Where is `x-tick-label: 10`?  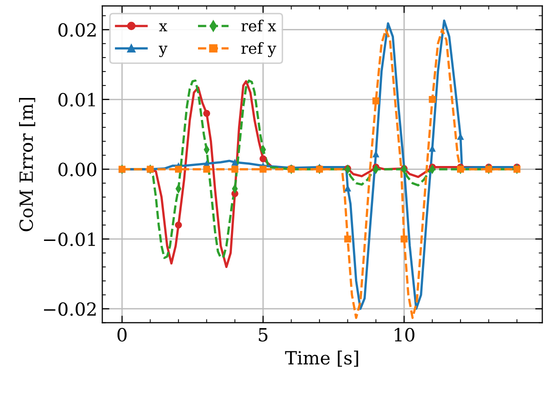
x-tick-label: 10 is located at coordinates (404, 335).